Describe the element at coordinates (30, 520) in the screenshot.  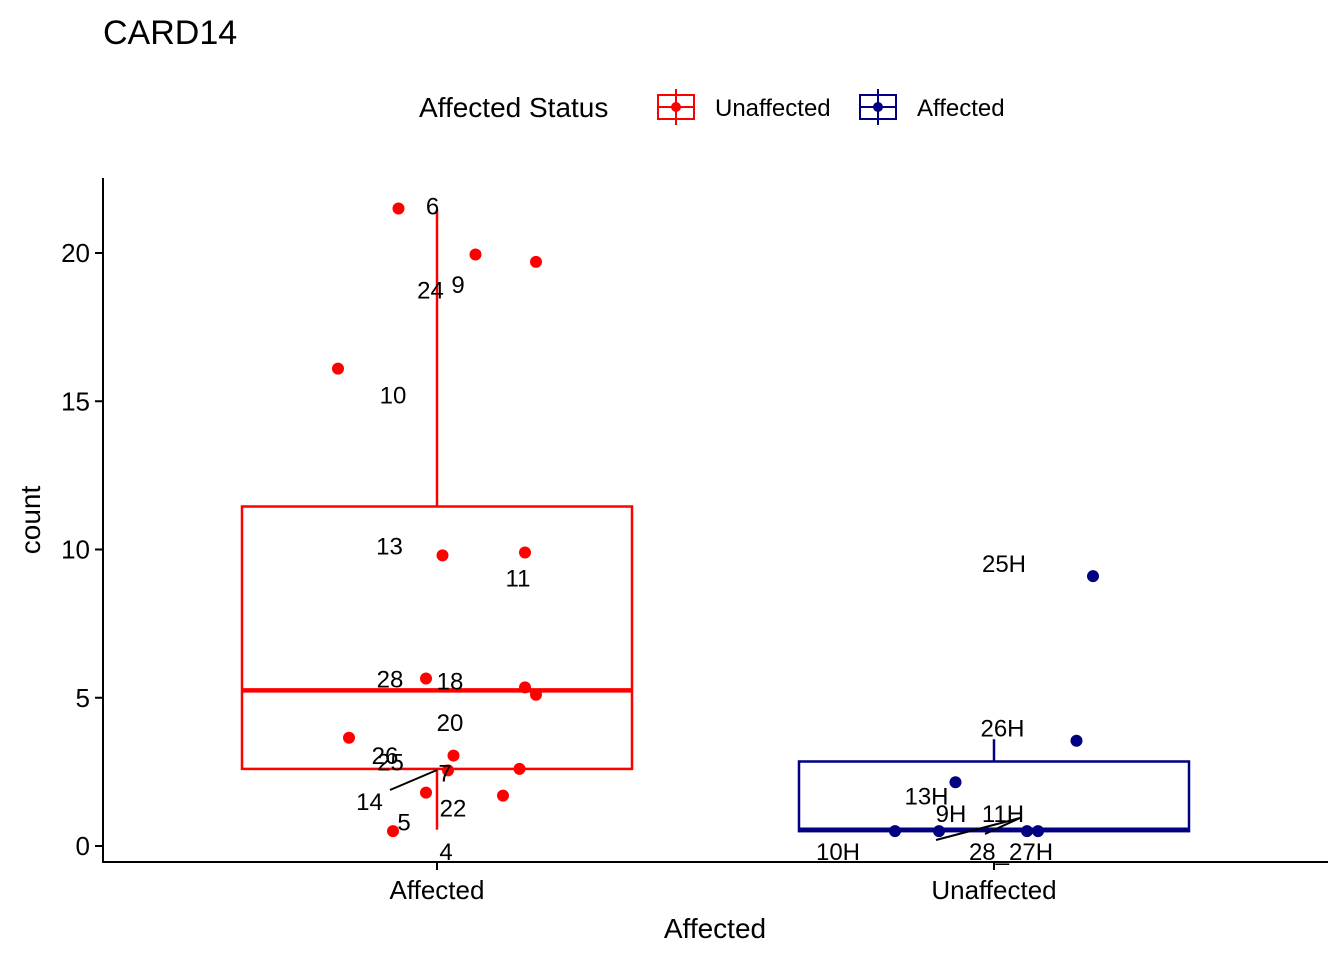
I see `y-axis-title: count` at that location.